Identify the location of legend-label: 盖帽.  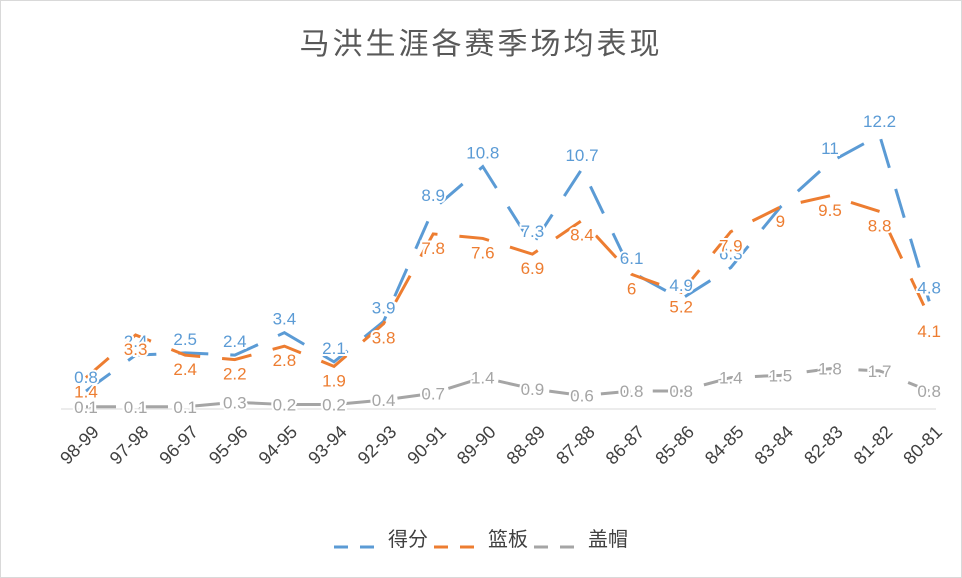
(608, 539).